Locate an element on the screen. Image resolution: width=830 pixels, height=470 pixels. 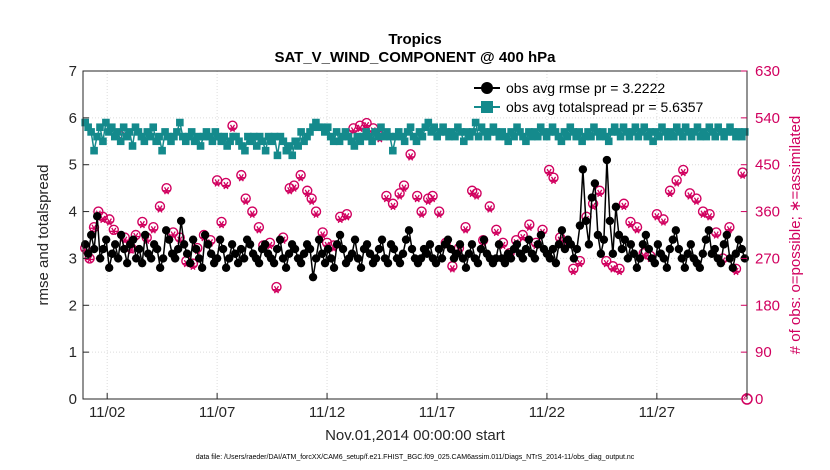
x-tick-label: 11/12 is located at coordinates (327, 412).